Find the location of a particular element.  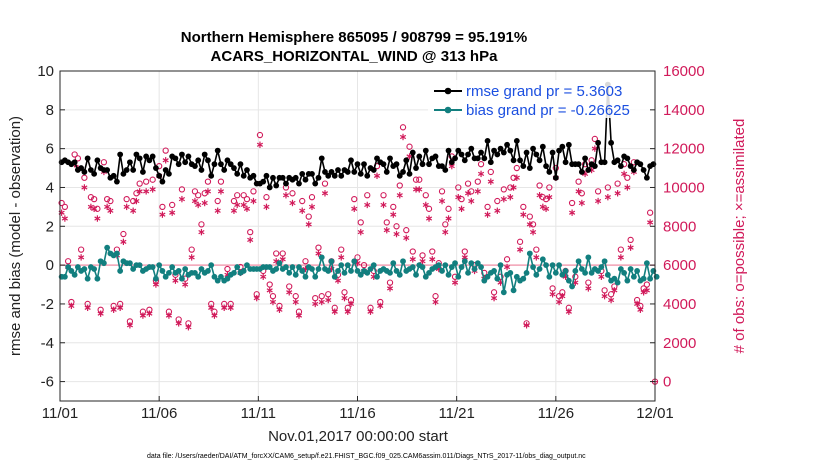

y-tick-right-label: 6000 is located at coordinates (679, 265).